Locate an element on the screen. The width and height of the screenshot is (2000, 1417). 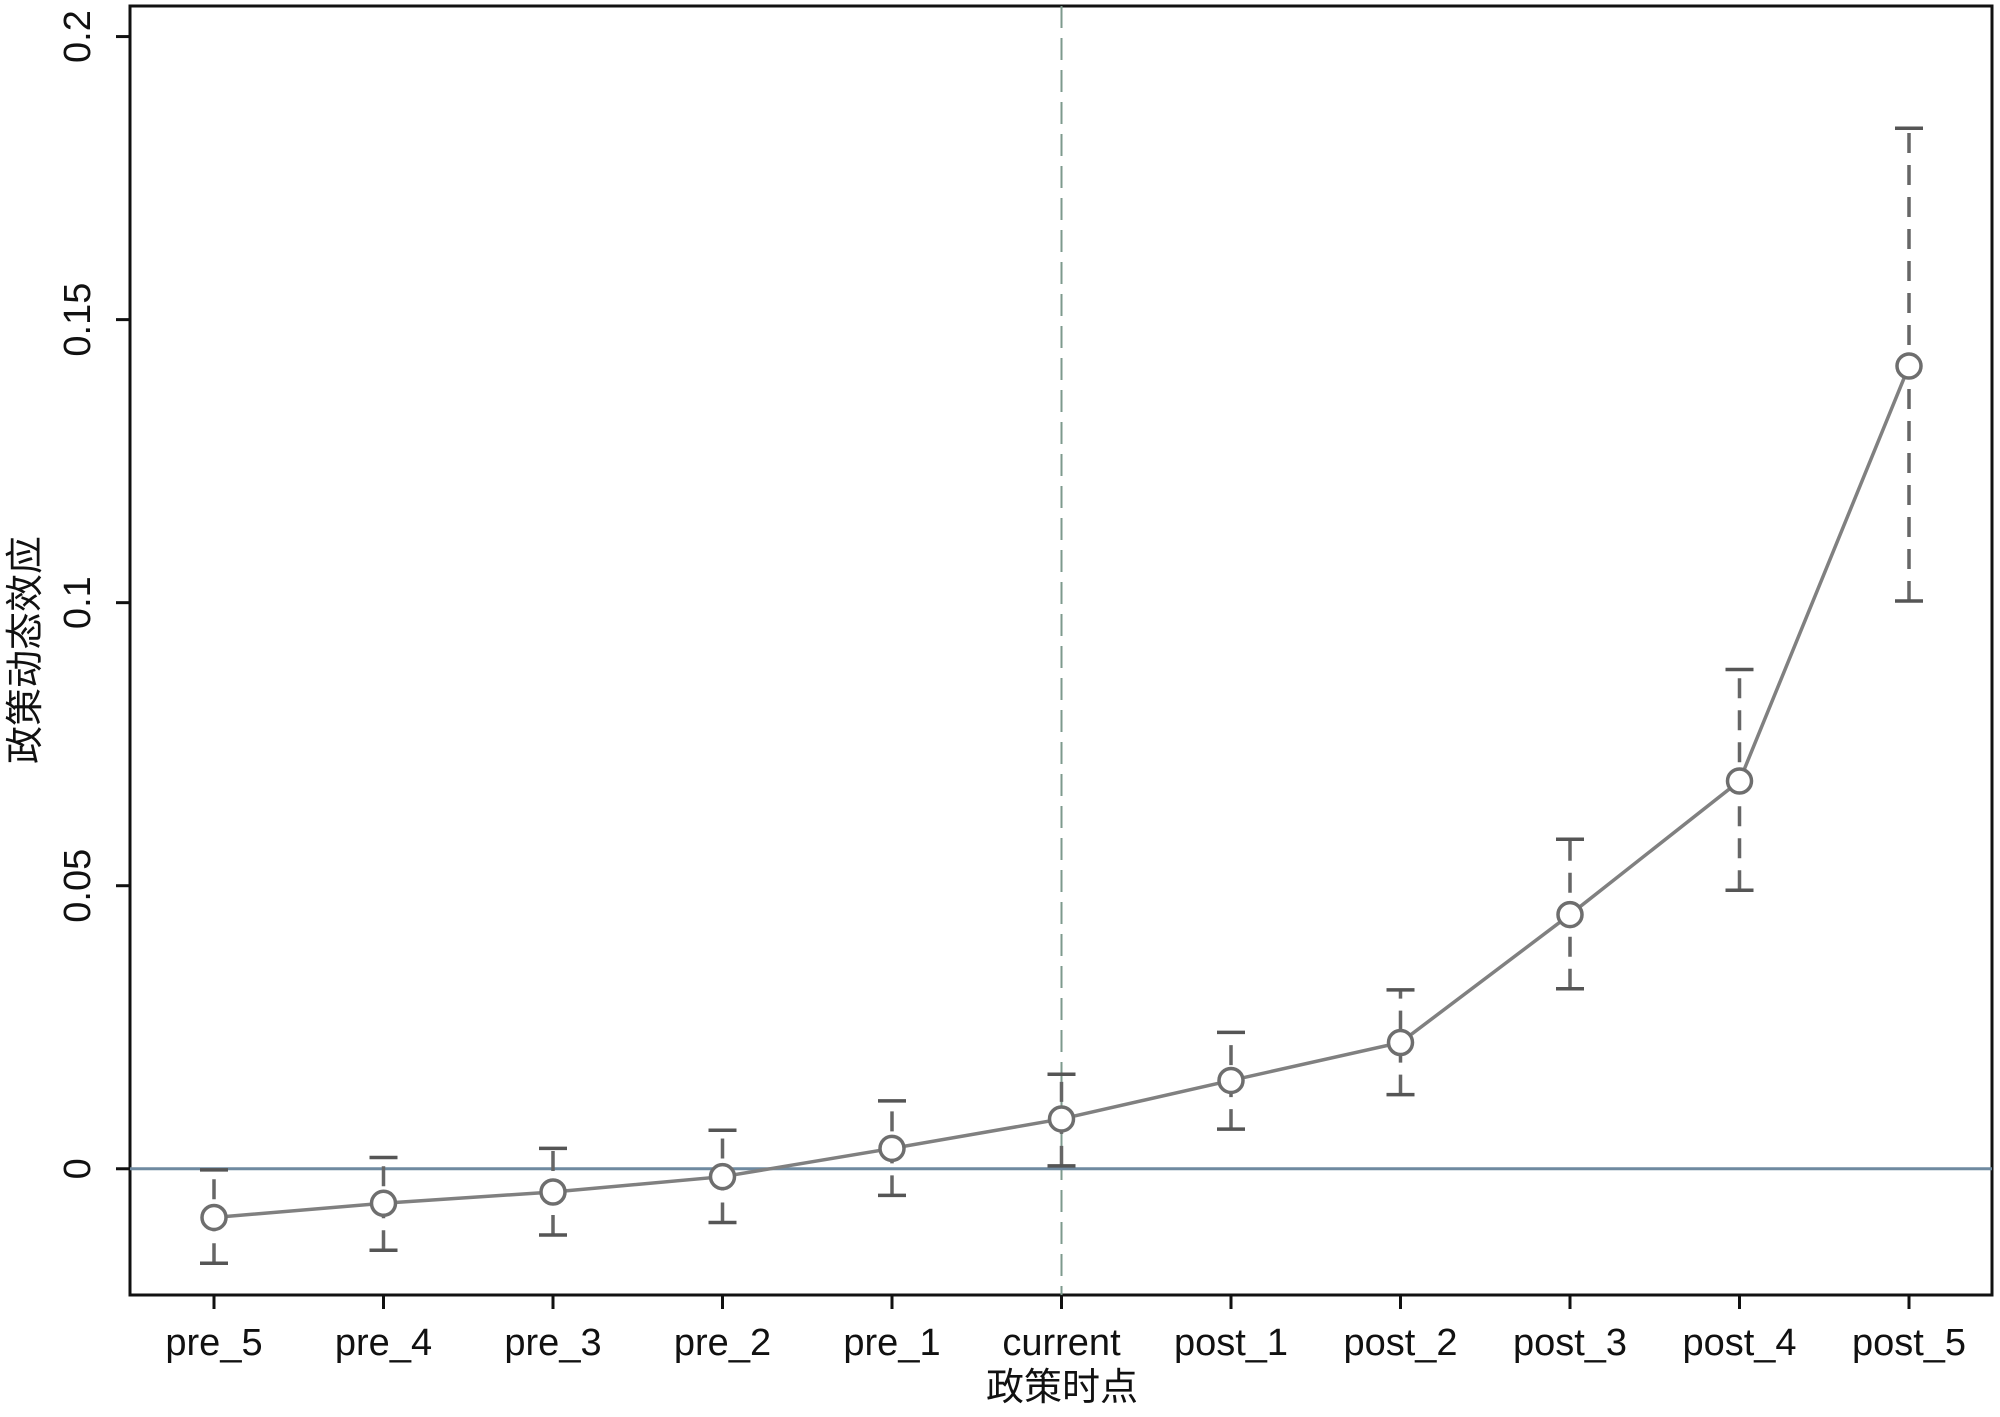
x-tick-label: post_1 is located at coordinates (1231, 1343).